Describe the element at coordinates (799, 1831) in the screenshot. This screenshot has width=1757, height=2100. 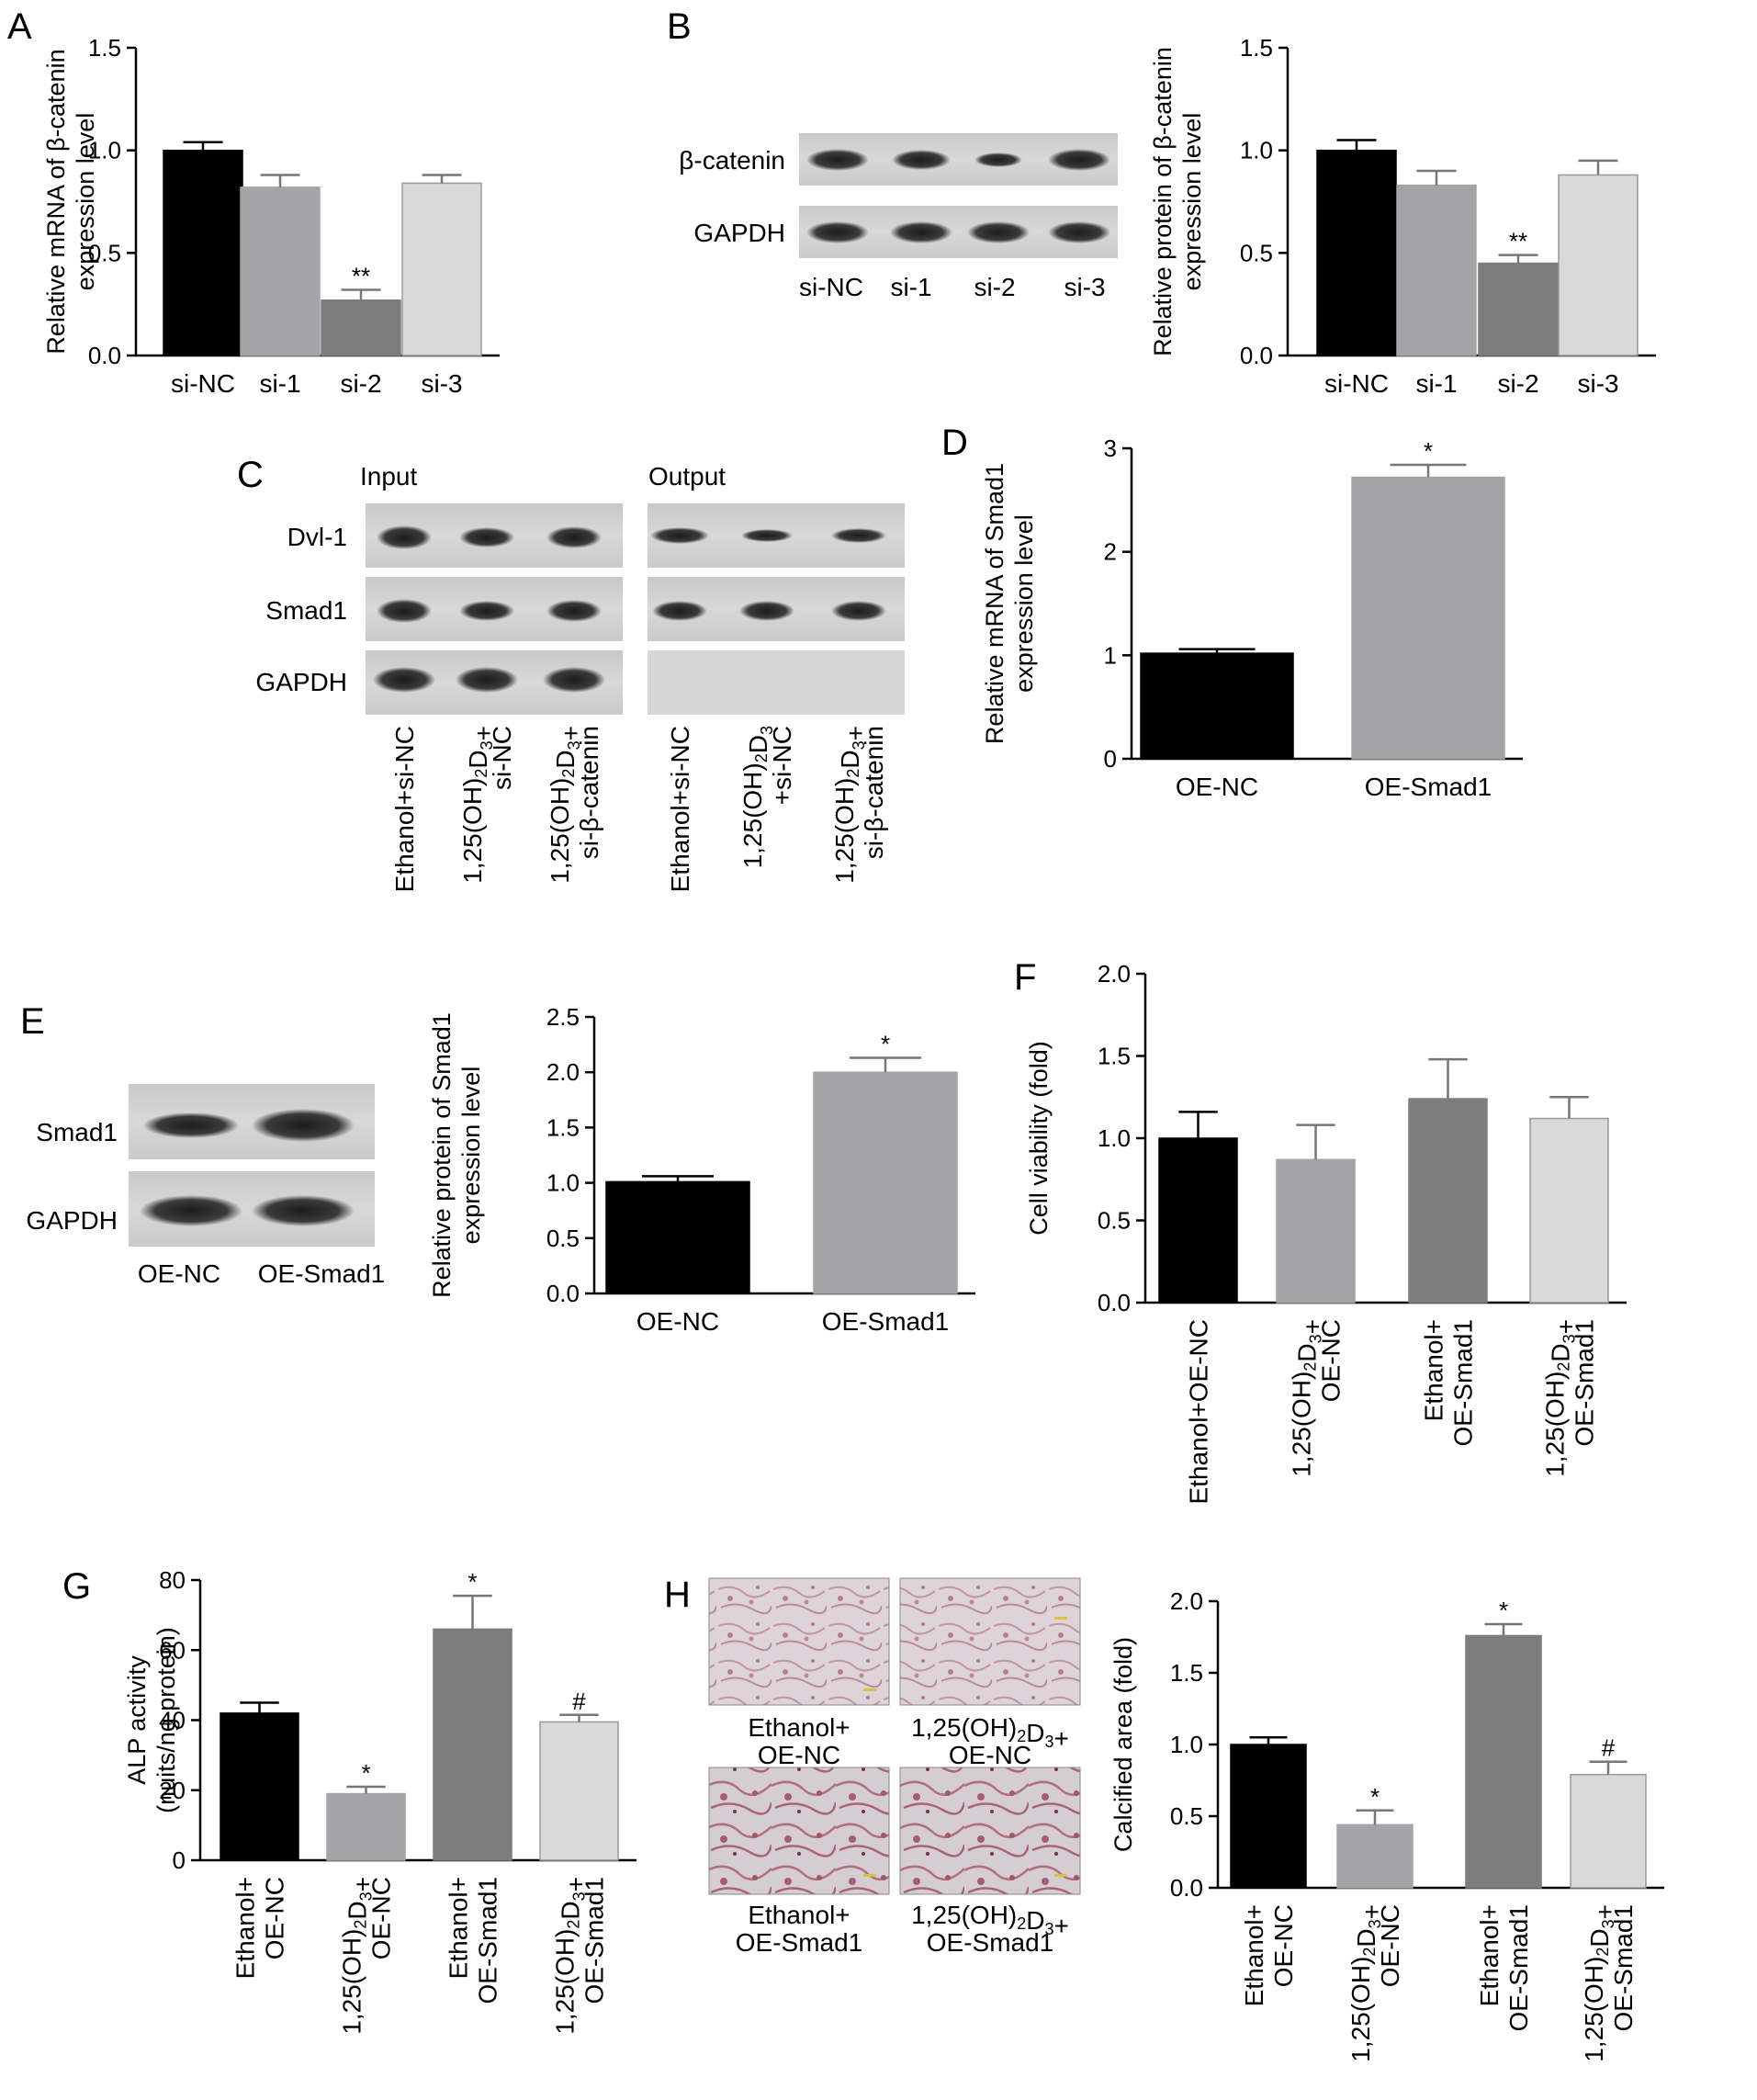
I see `staining-image-ethanol-oe-smad1` at that location.